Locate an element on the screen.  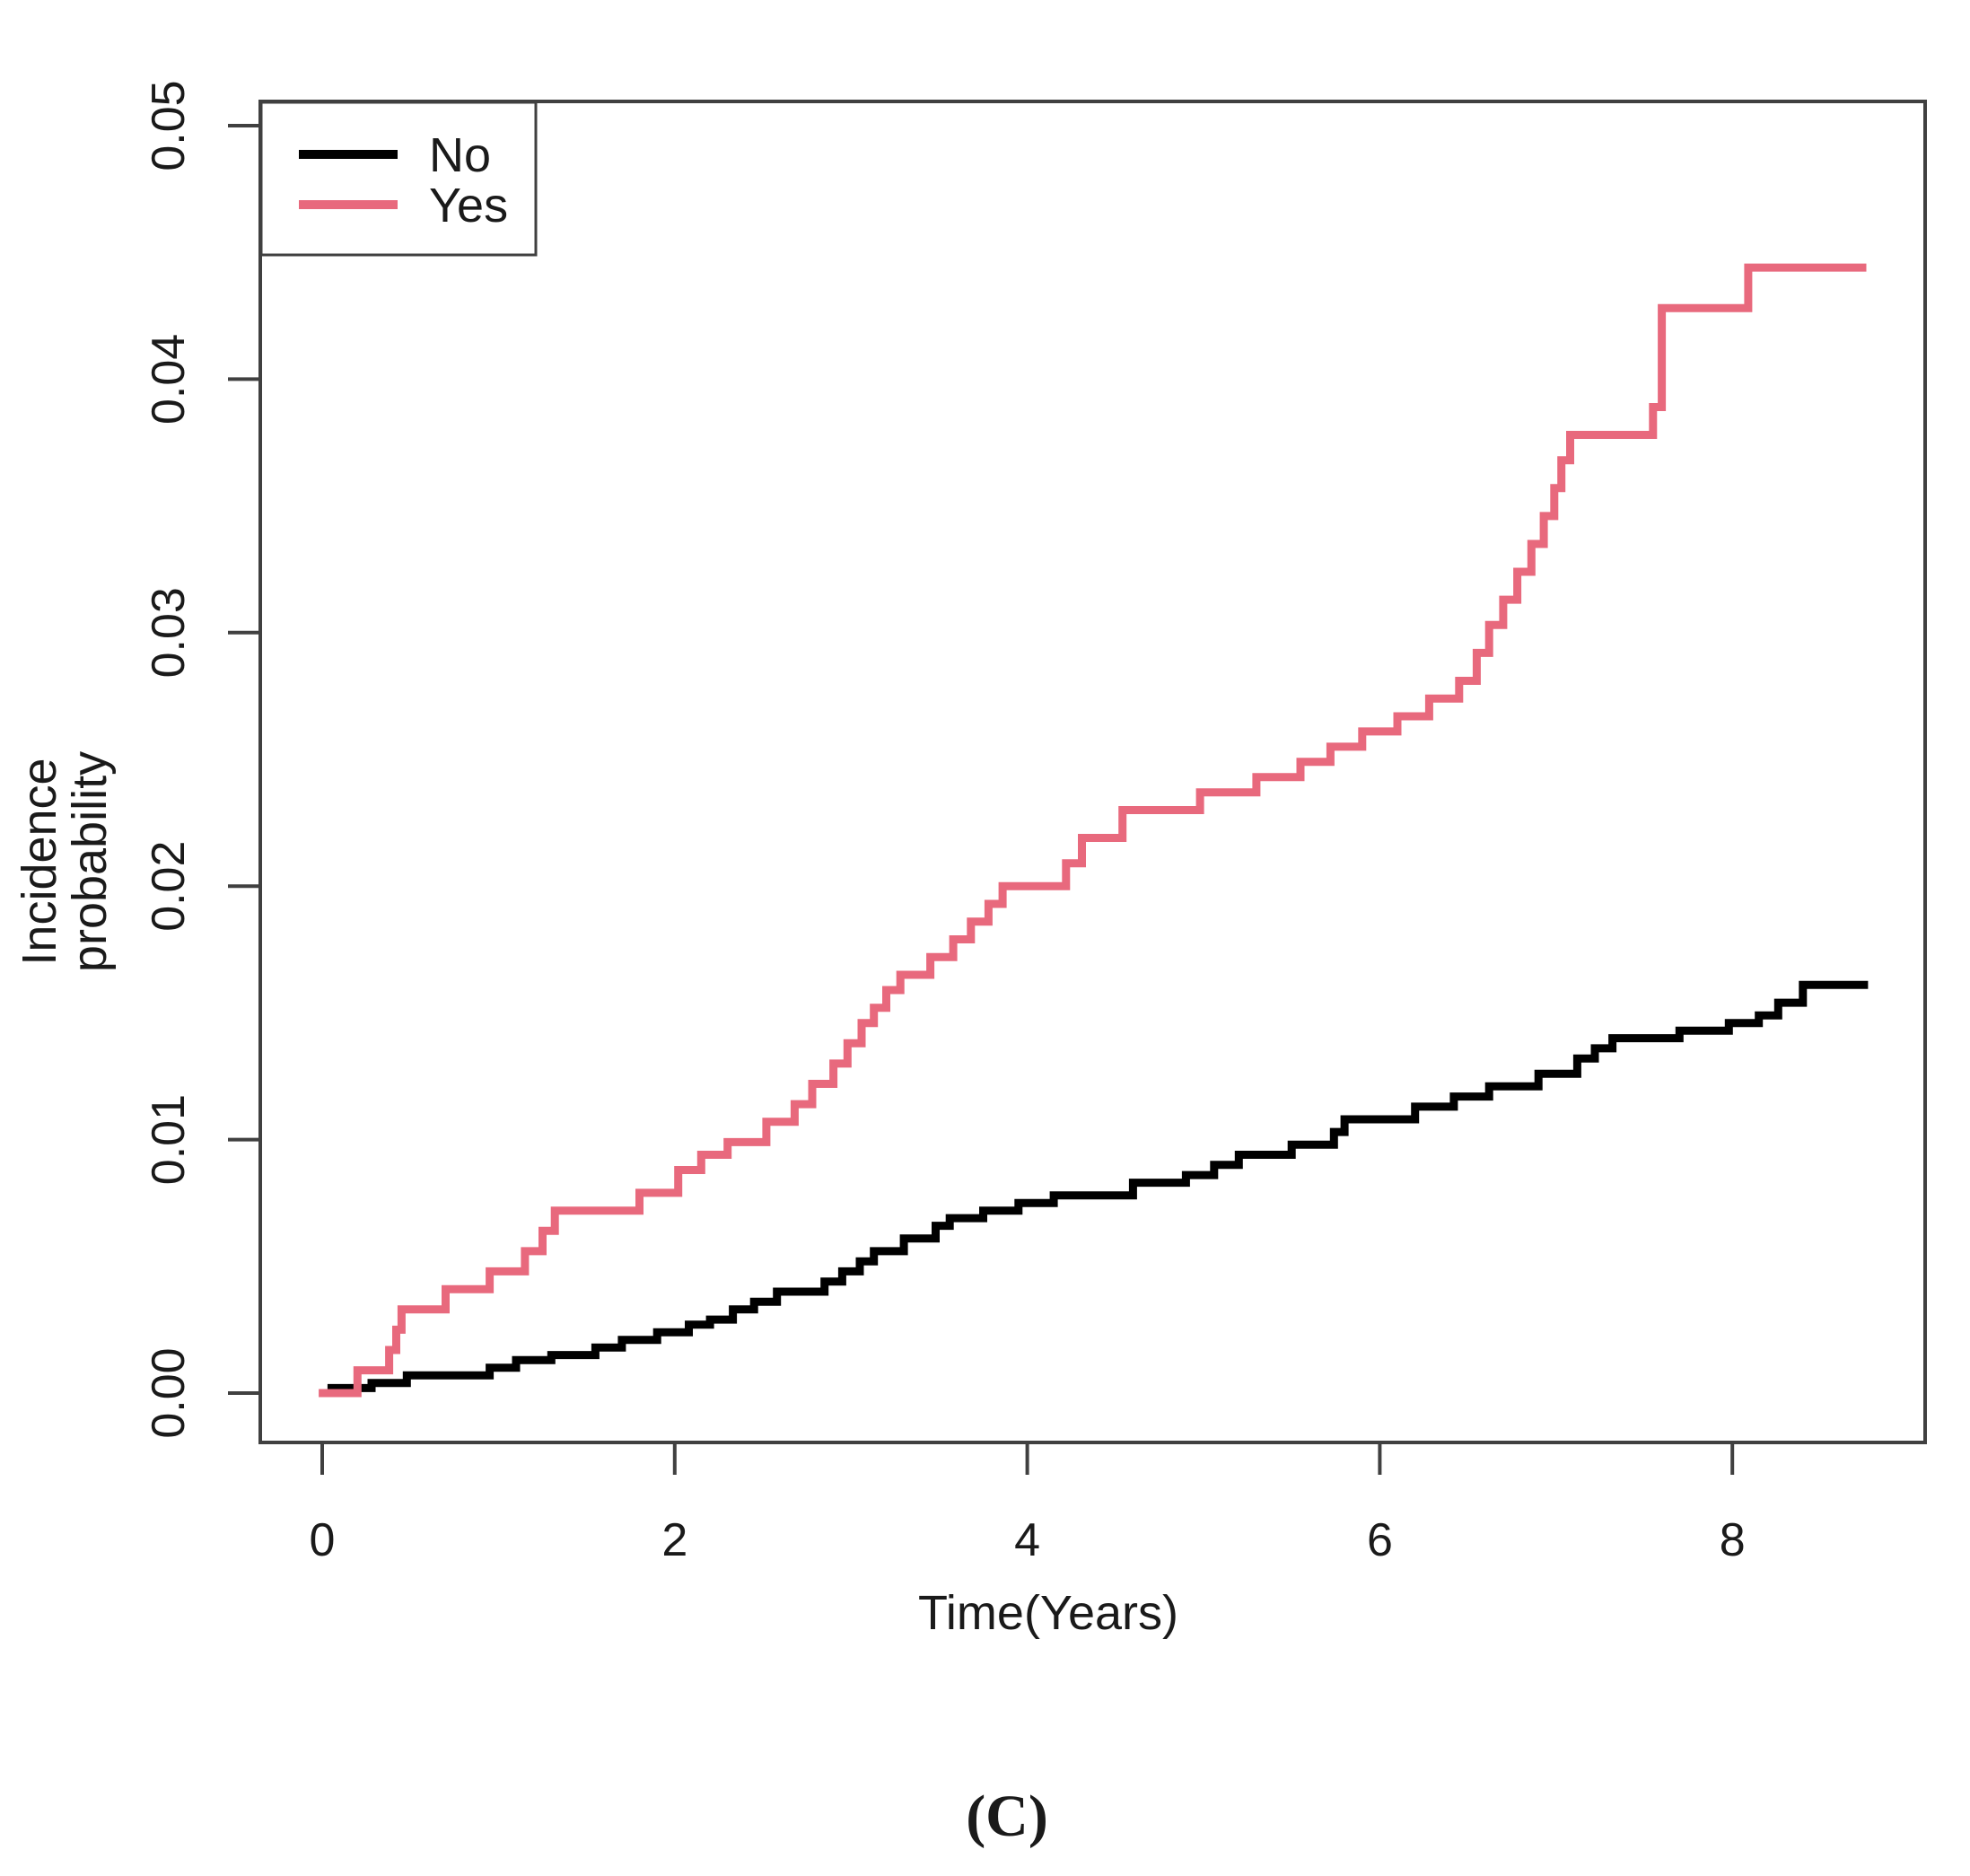
x-tick-label: 4 is located at coordinates (1027, 1540).